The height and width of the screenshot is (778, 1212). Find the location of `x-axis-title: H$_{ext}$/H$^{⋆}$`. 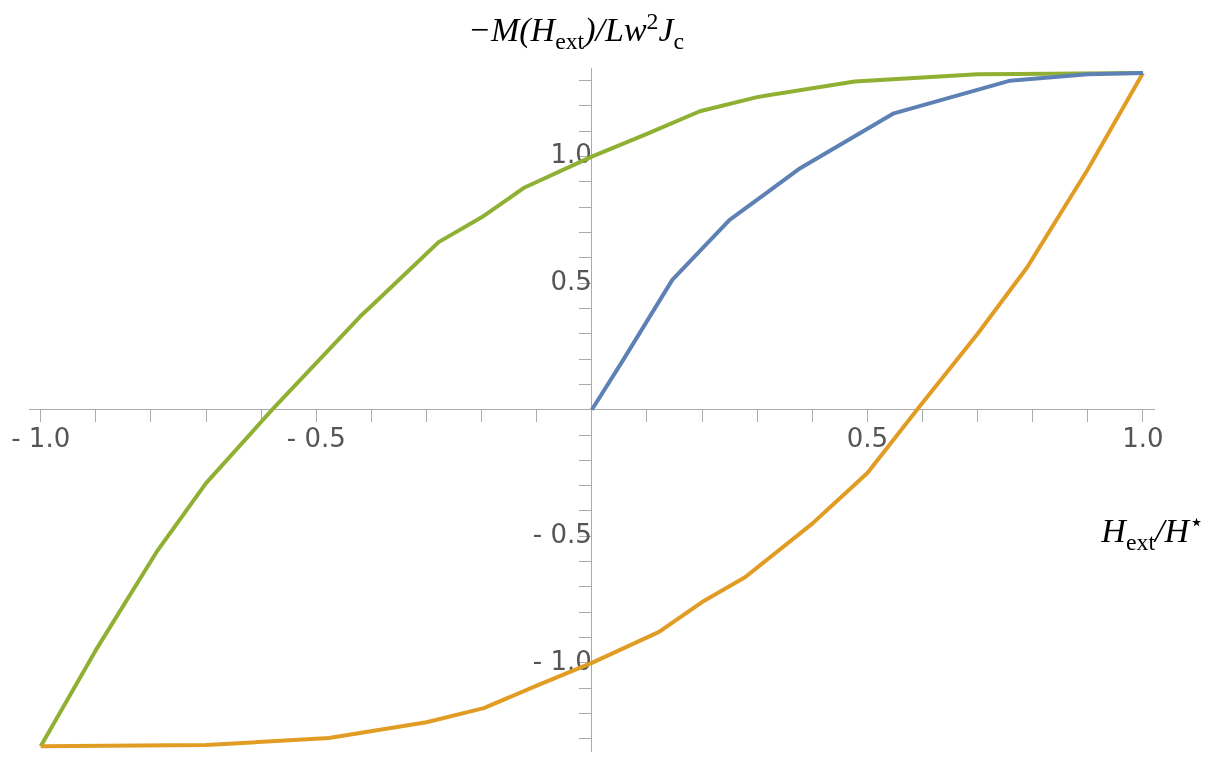

x-axis-title: H$_{ext}$/H$^{⋆}$ is located at coordinates (1152, 532).